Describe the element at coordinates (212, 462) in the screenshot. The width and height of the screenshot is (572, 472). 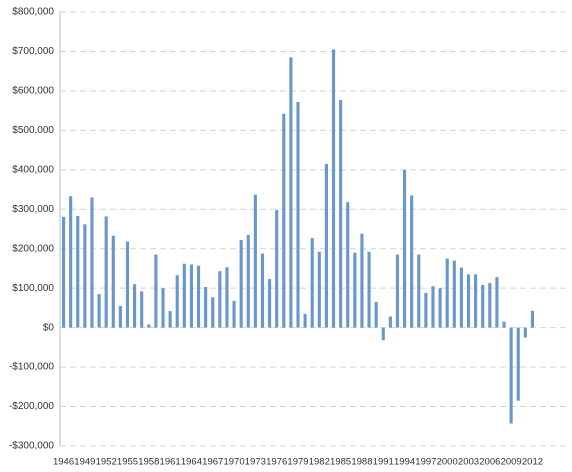
I see `x-tick-label: 1967` at that location.